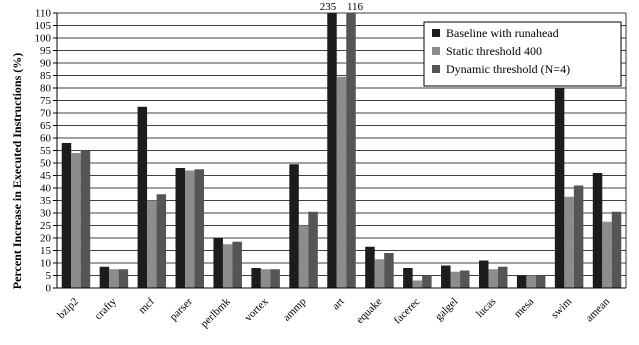  Describe the element at coordinates (502, 33) in the screenshot. I see `legend-label: Baseline with runahead` at that location.